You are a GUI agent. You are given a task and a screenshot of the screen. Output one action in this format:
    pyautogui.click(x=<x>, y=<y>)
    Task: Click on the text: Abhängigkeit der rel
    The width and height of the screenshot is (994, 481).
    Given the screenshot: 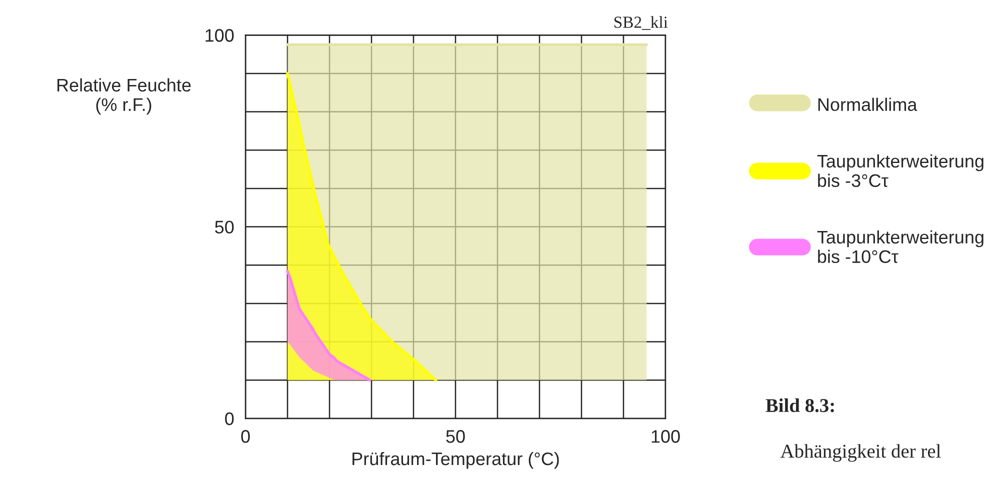 What is the action you would take?
    pyautogui.click(x=860, y=453)
    